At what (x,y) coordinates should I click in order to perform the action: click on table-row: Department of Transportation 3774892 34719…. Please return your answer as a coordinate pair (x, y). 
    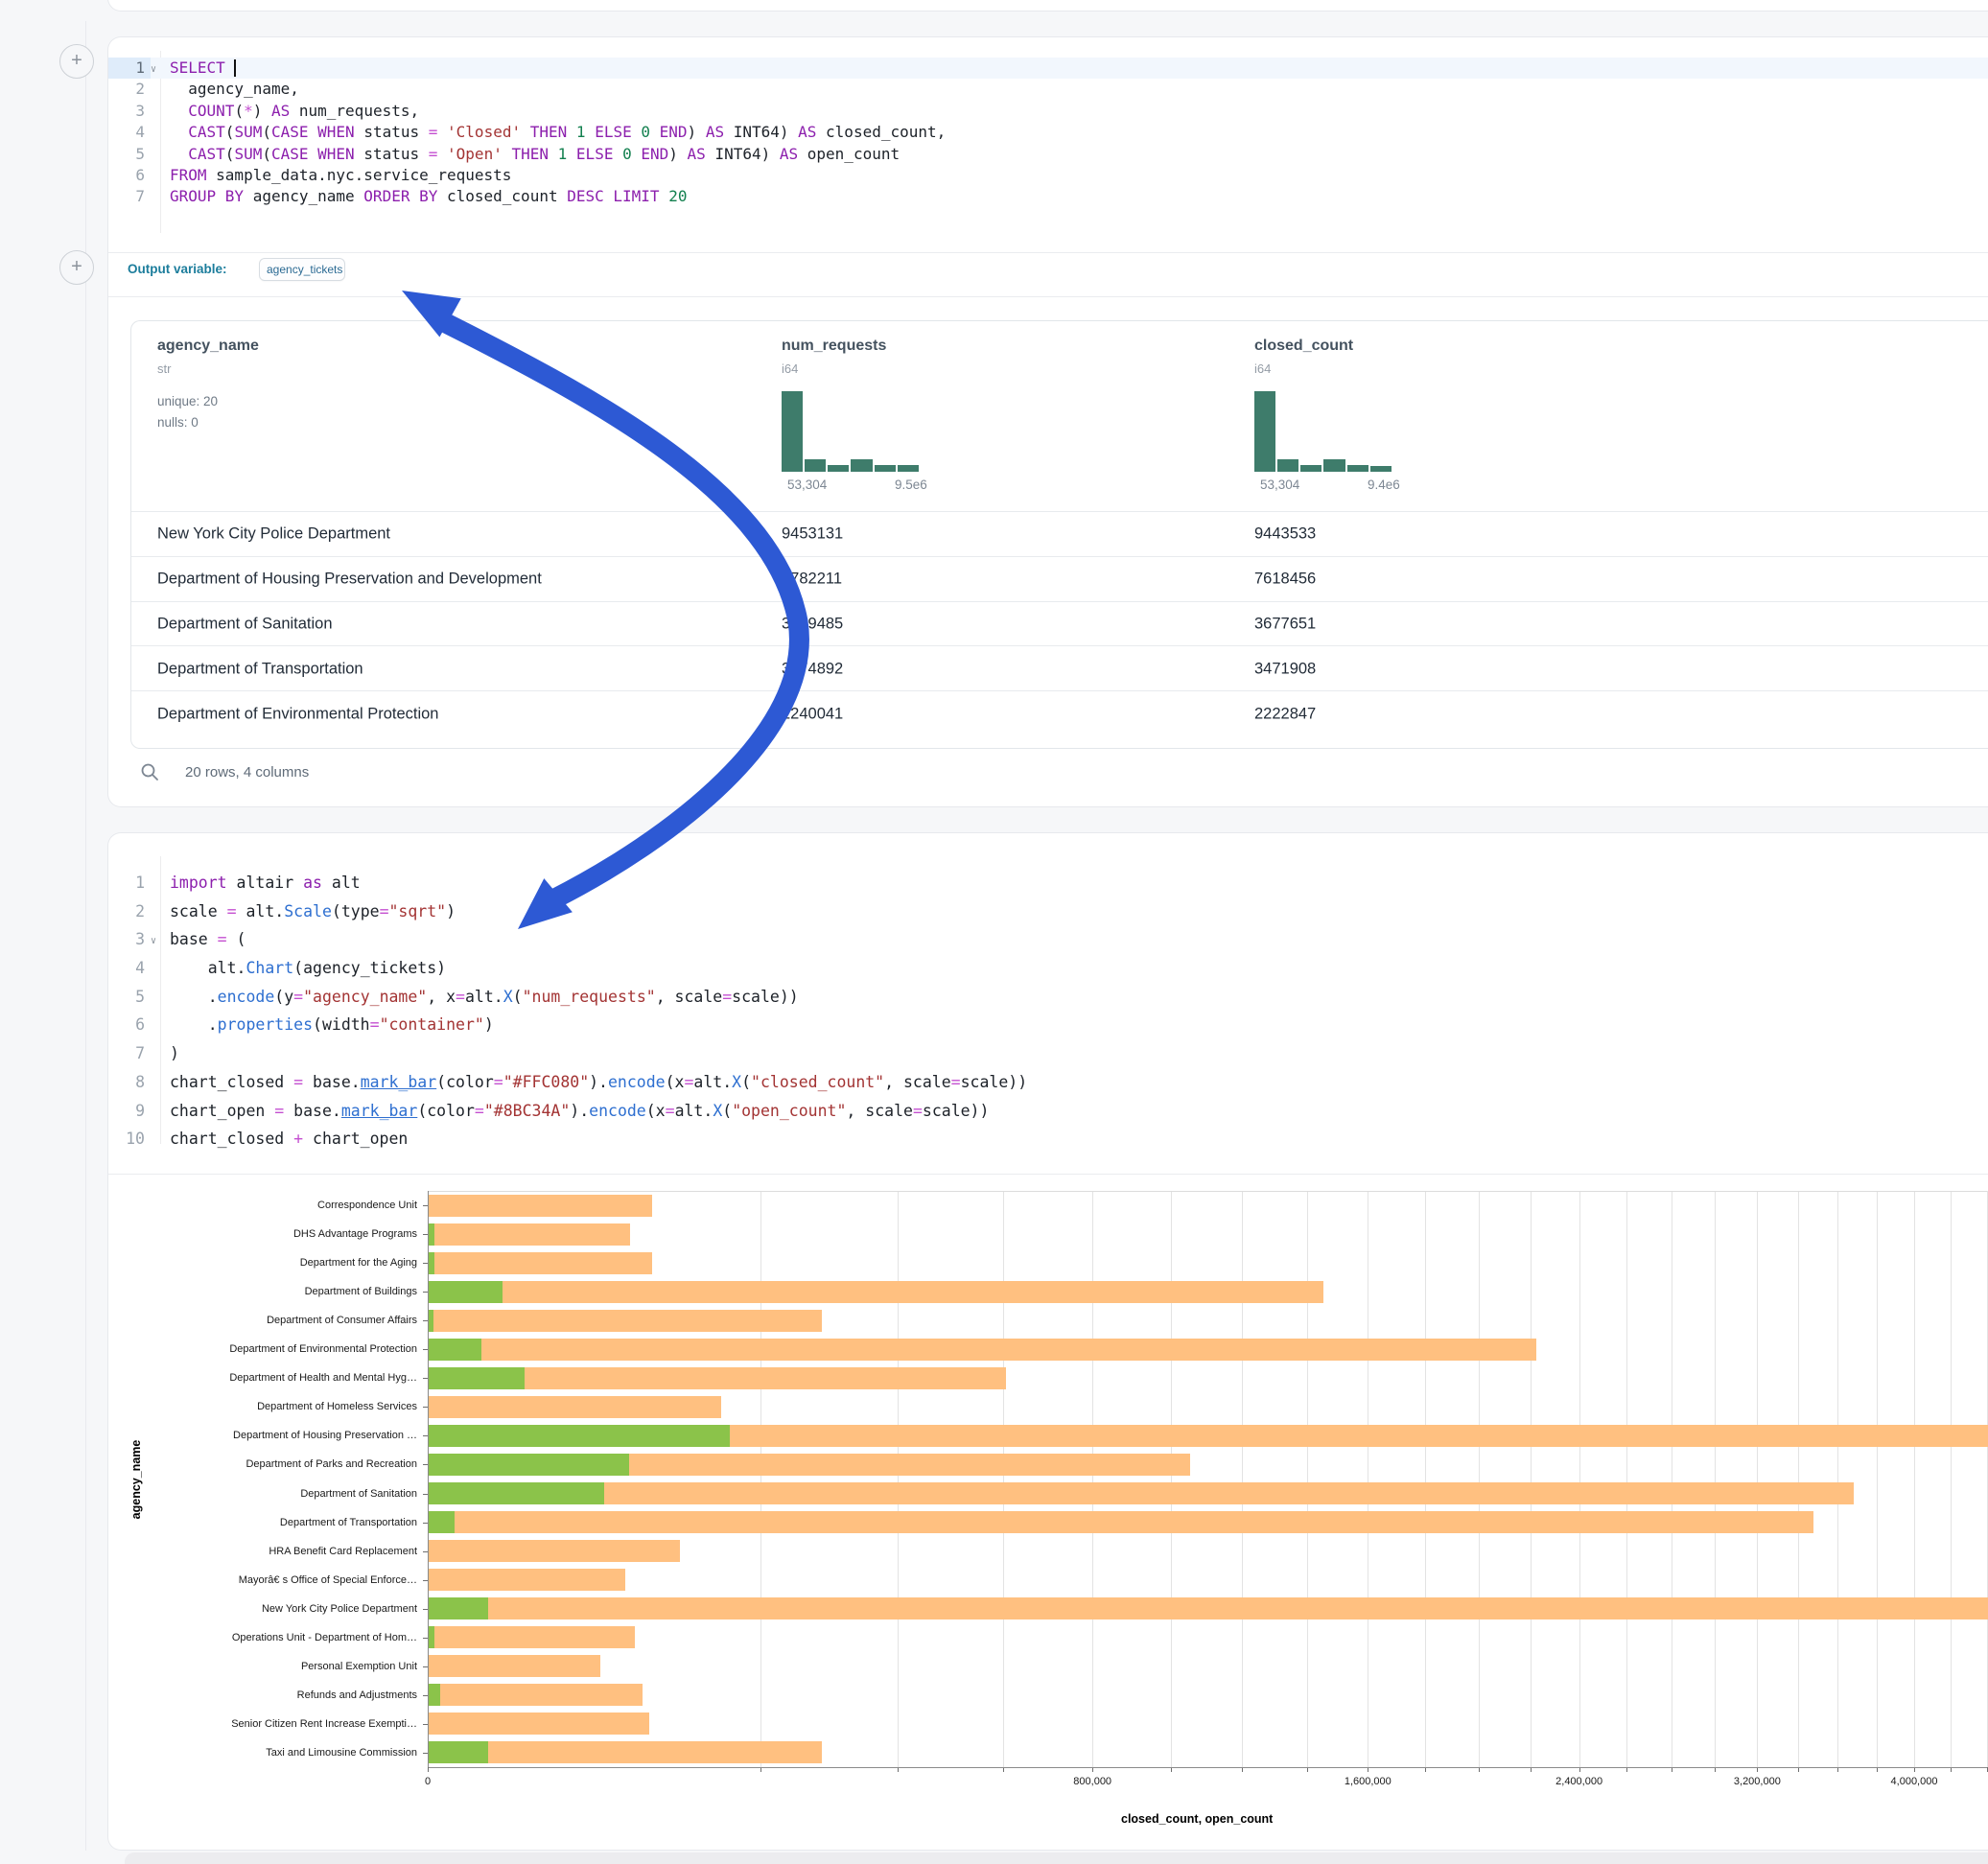
    Looking at the image, I should click on (1059, 668).